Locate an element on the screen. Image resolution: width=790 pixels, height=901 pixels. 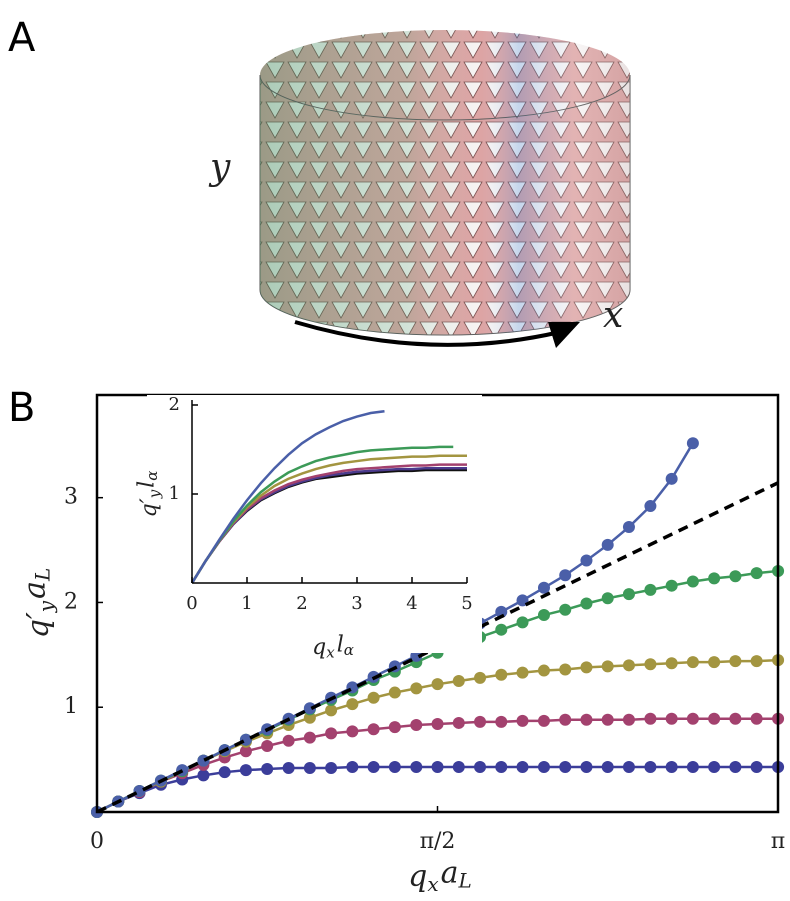
x-tick-label: π is located at coordinates (778, 841).